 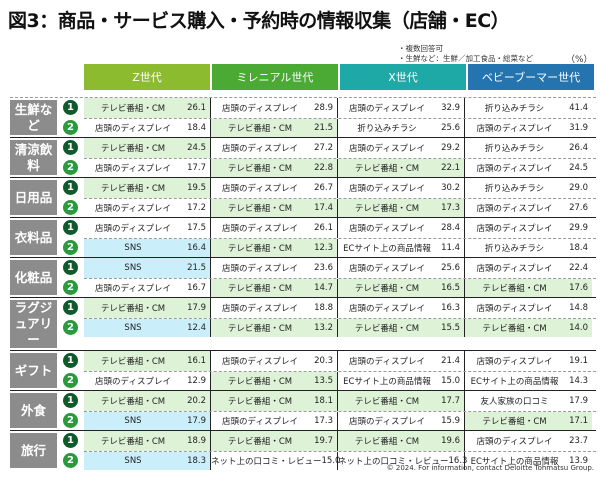 I want to click on table-cell: 店頭のディスプレイ 17.5, so click(x=147, y=228).